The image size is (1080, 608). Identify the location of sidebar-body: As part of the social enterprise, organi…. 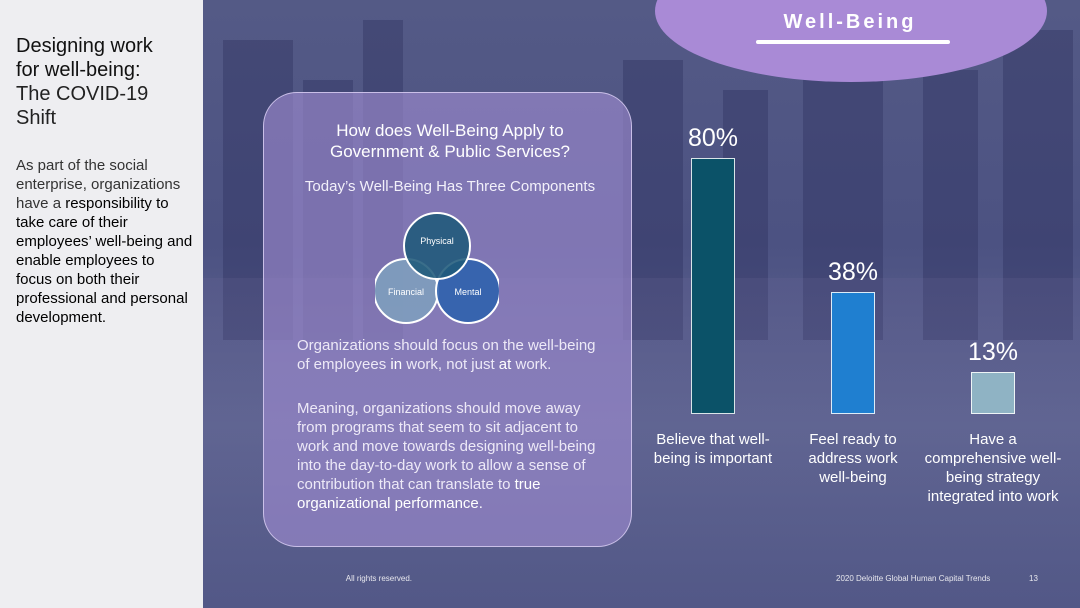
(105, 241).